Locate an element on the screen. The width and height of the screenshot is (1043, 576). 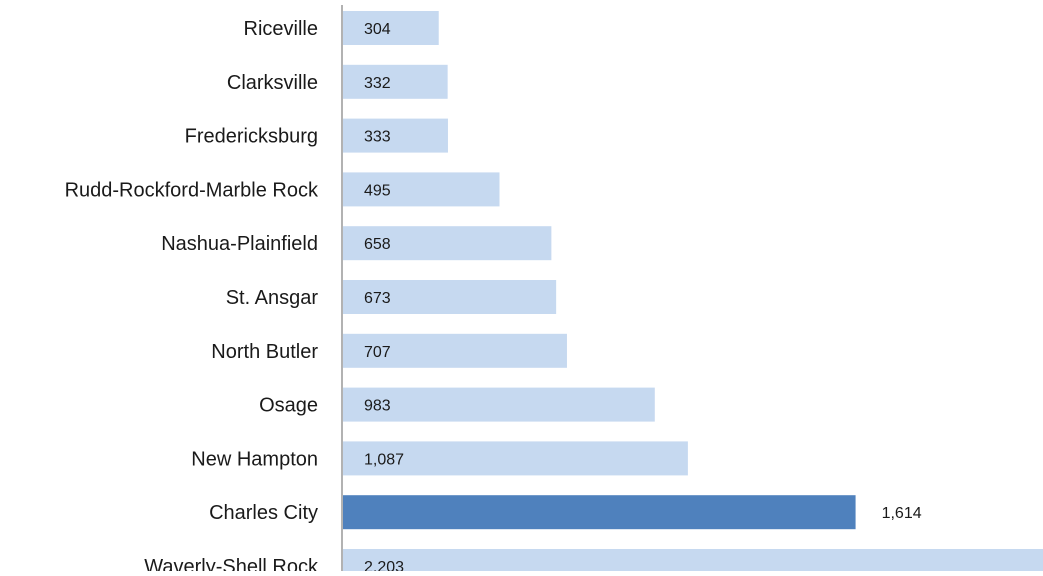
value-label-new-hampton: 1,087 is located at coordinates (384, 459).